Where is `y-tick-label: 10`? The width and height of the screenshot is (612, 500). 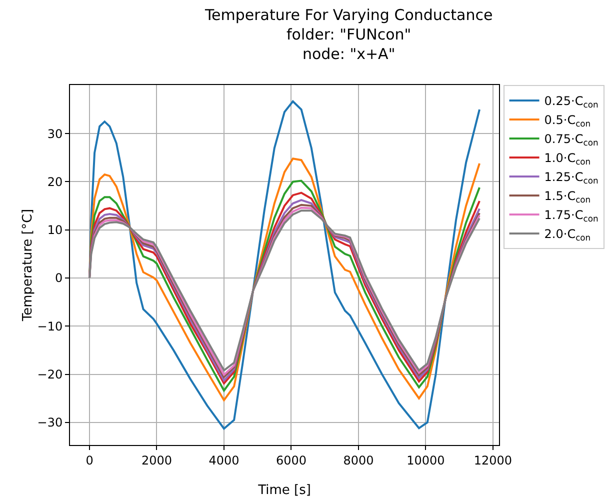 y-tick-label: 10 is located at coordinates (55, 230).